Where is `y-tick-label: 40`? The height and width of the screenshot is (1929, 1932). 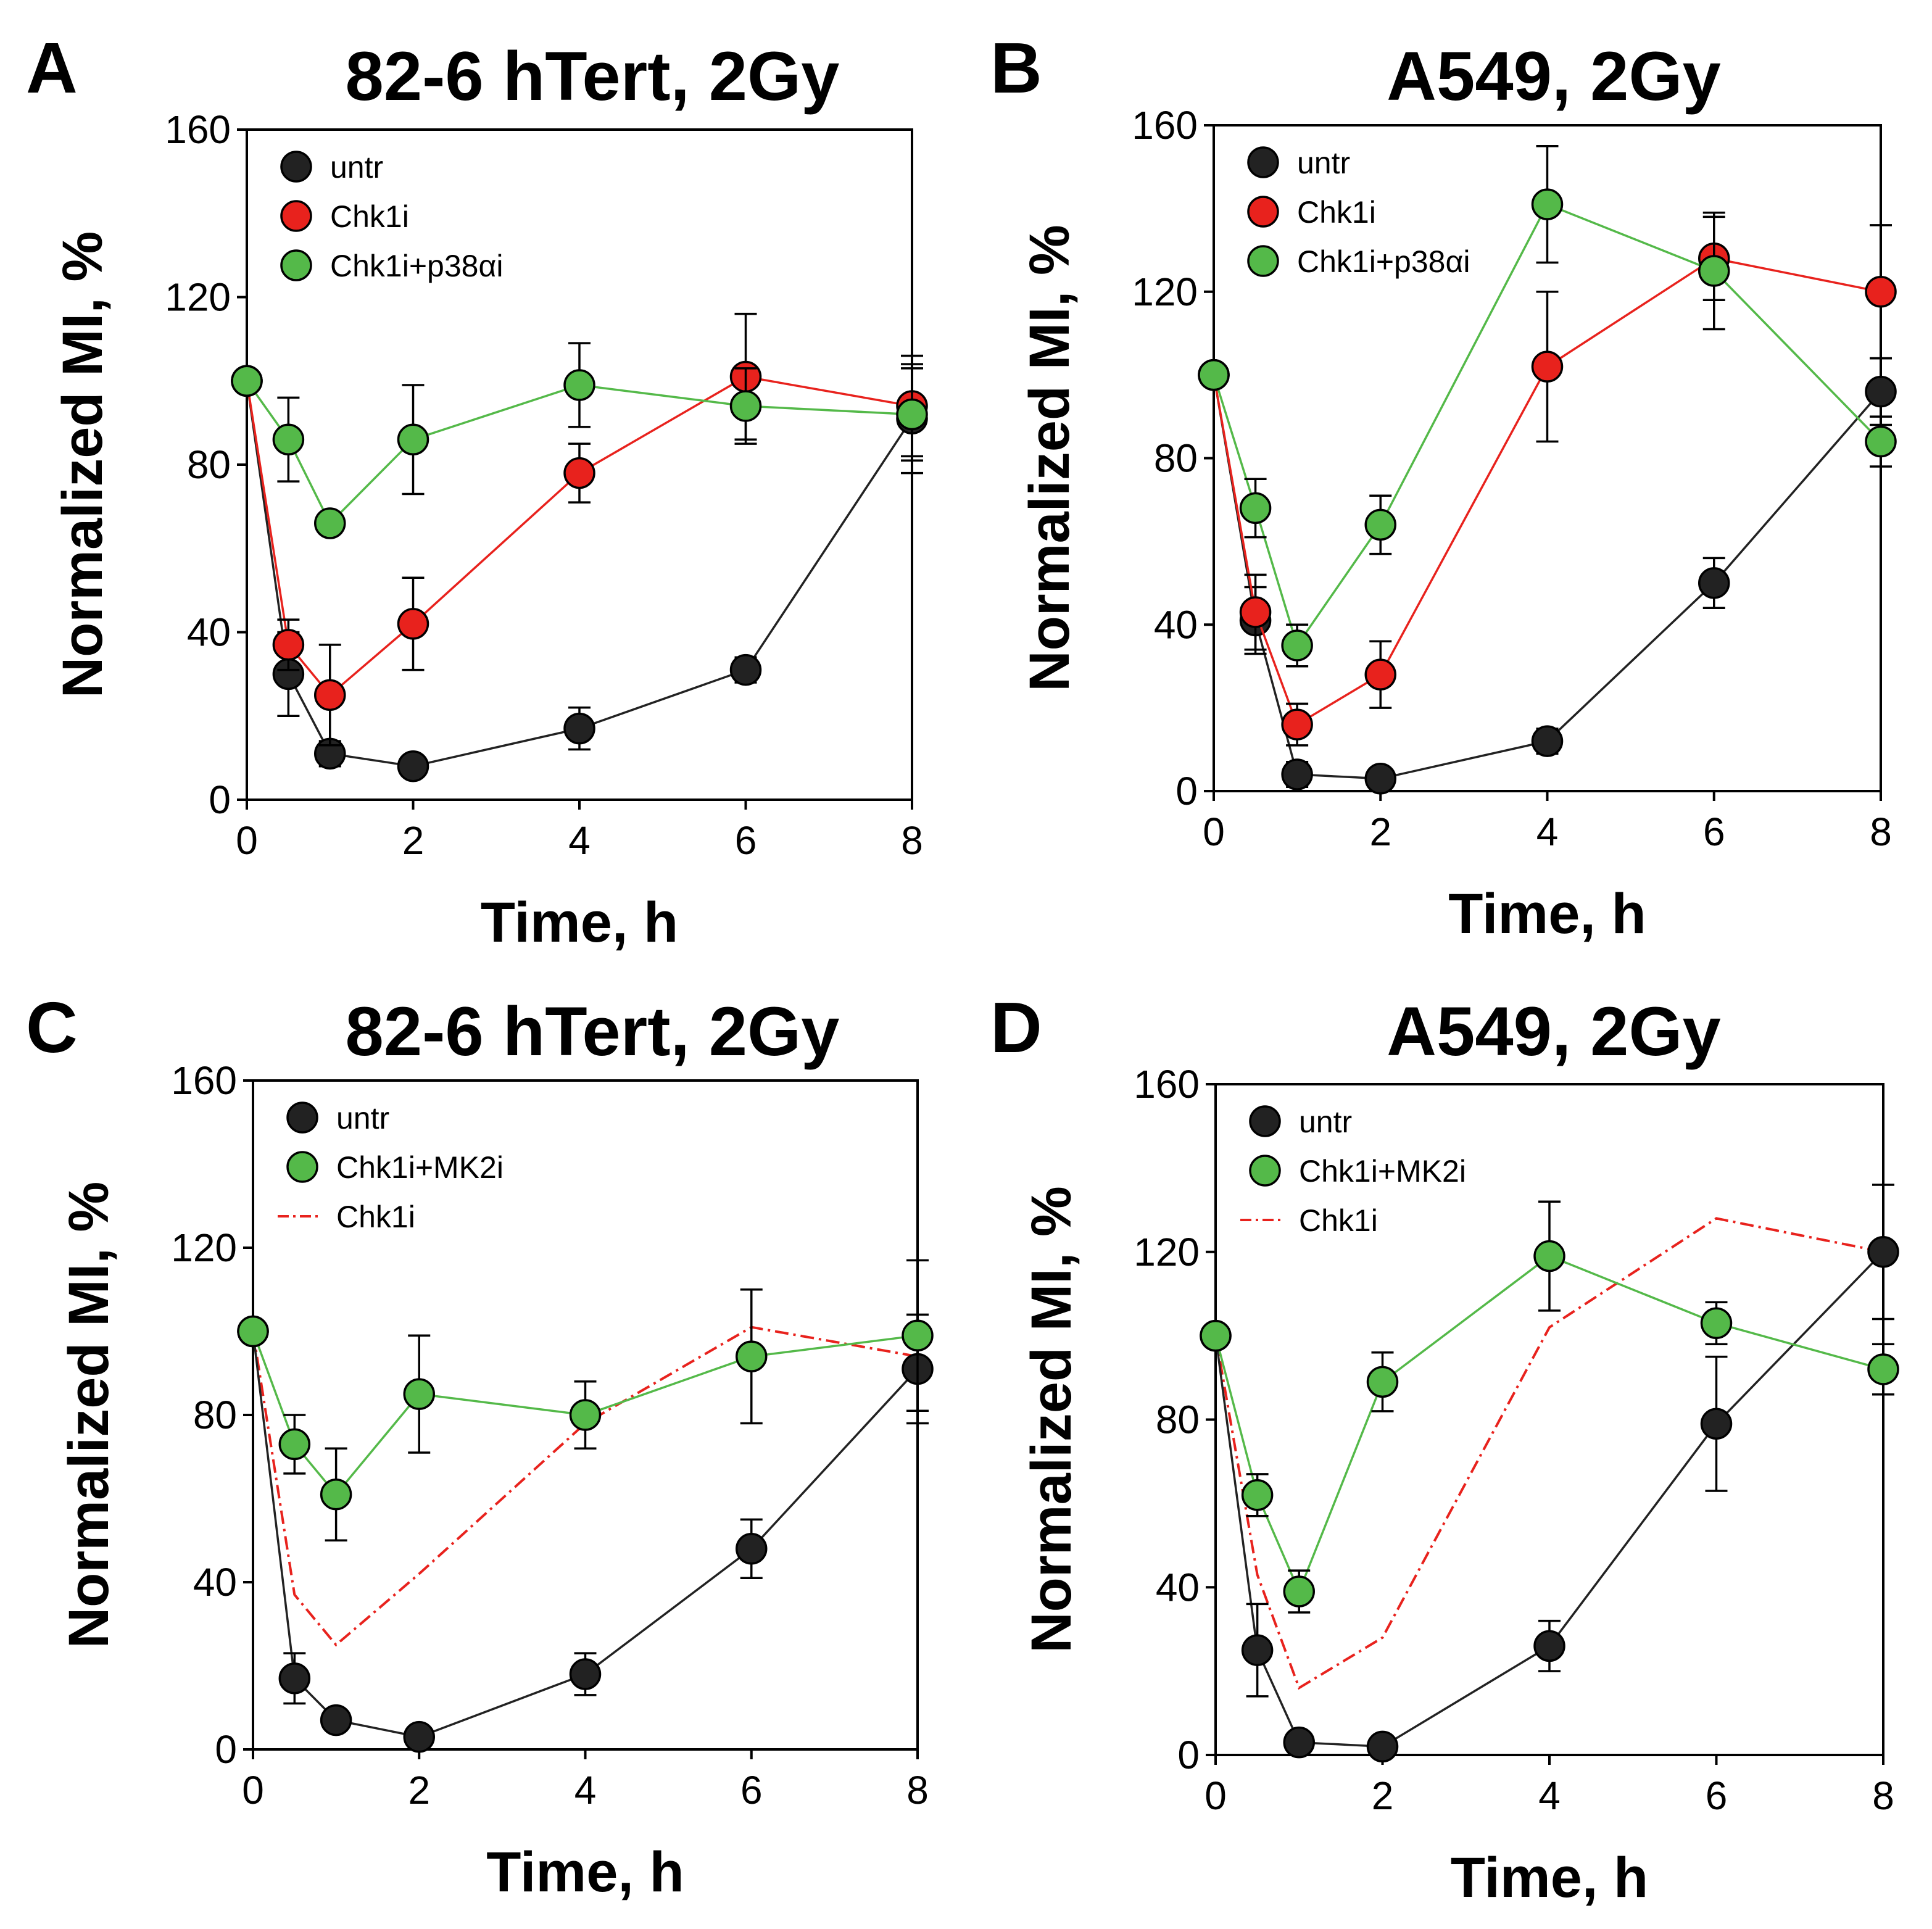
y-tick-label: 40 is located at coordinates (1178, 1587).